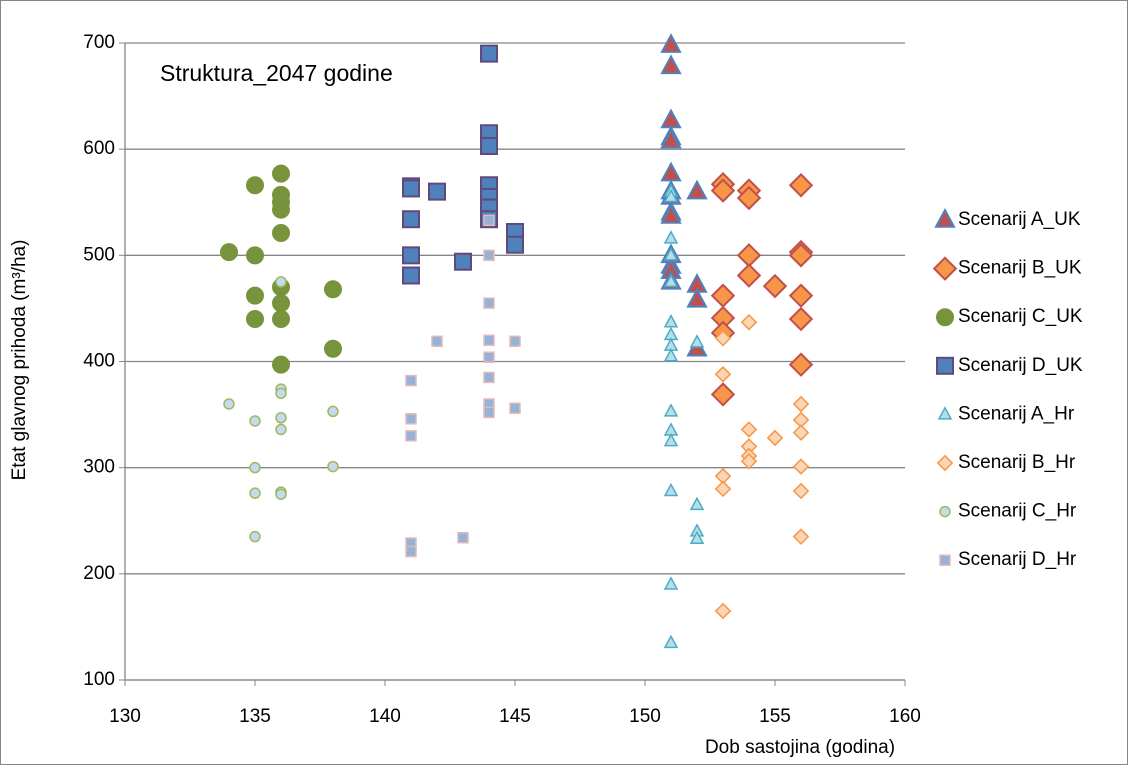 This screenshot has width=1128, height=765. Describe the element at coordinates (99, 467) in the screenshot. I see `y-tick-label: 300` at that location.